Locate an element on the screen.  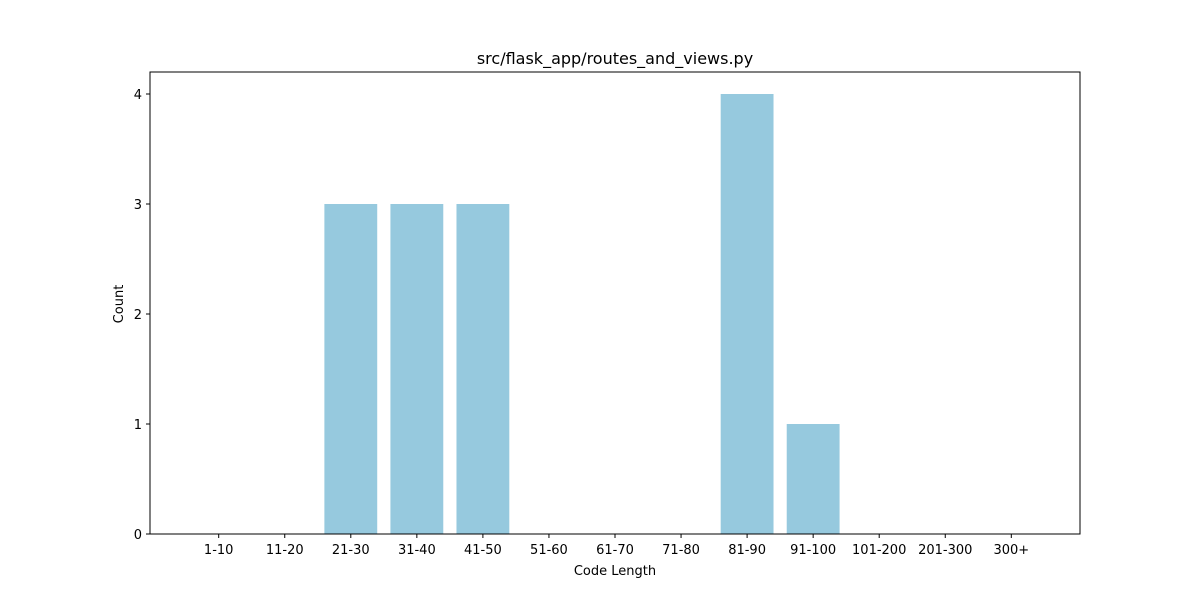
y-tick-label: 2 is located at coordinates (138, 315).